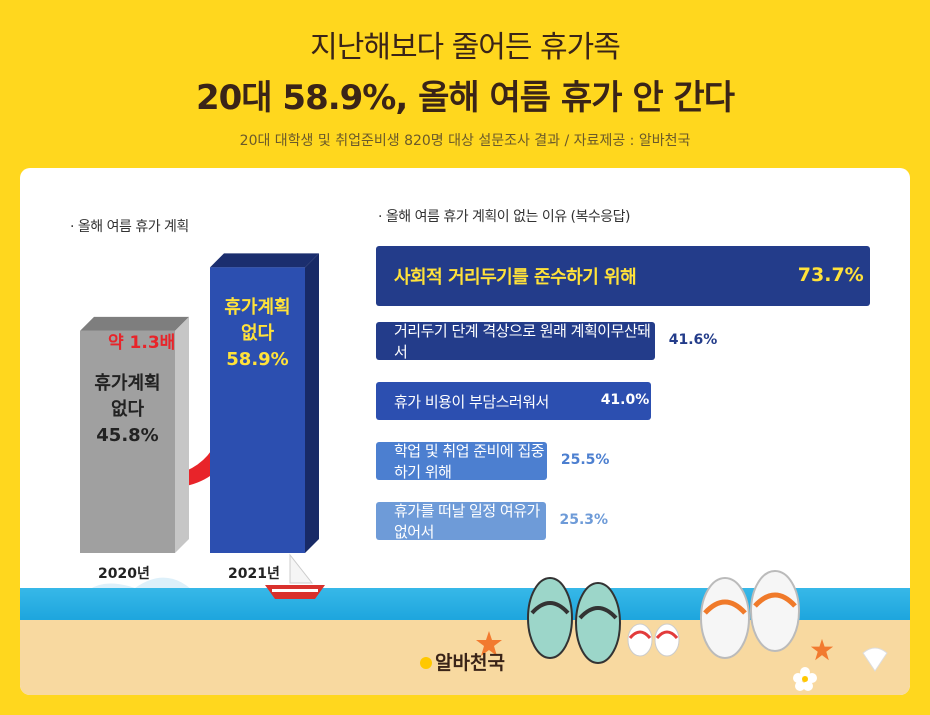  I want to click on page-title-line2: 20대 58.9%, 올해 여름 휴가 안 간다, so click(465, 98).